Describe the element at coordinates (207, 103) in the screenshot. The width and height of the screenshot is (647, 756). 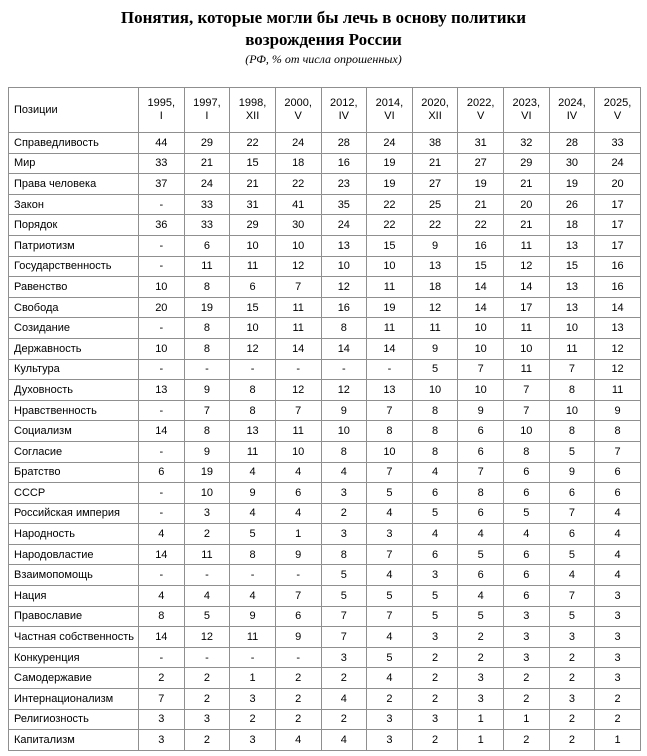
I see `column-year: 1997,` at that location.